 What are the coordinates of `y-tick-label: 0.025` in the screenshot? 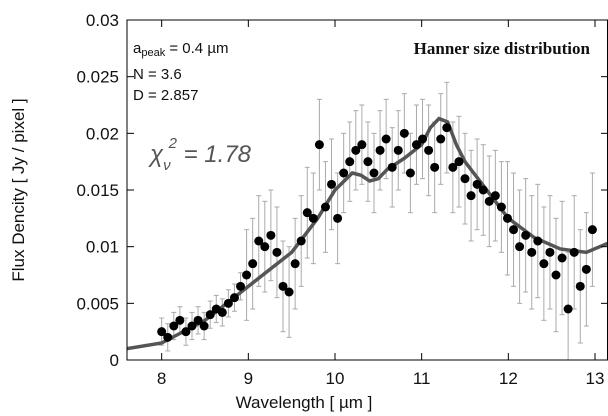 It's located at (97, 77).